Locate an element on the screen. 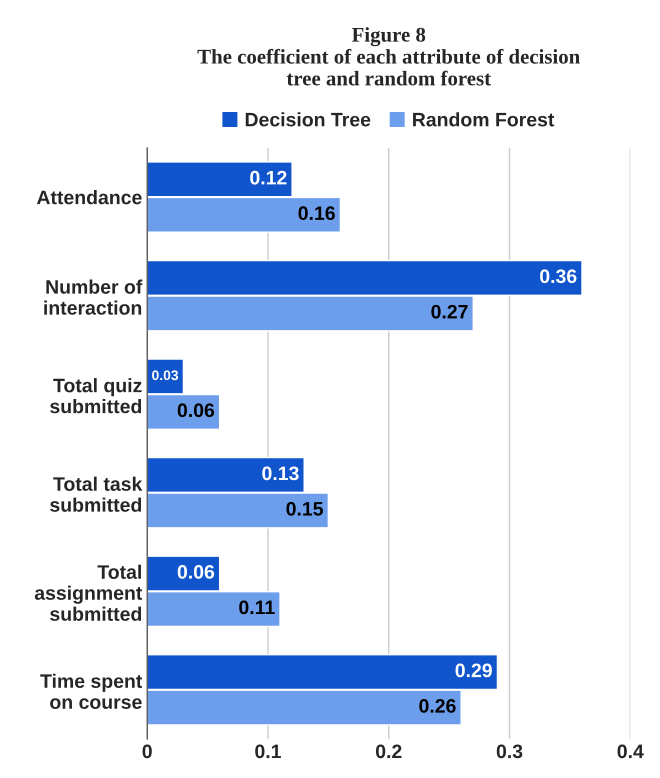  x-tick-label: 0.4 is located at coordinates (631, 751).